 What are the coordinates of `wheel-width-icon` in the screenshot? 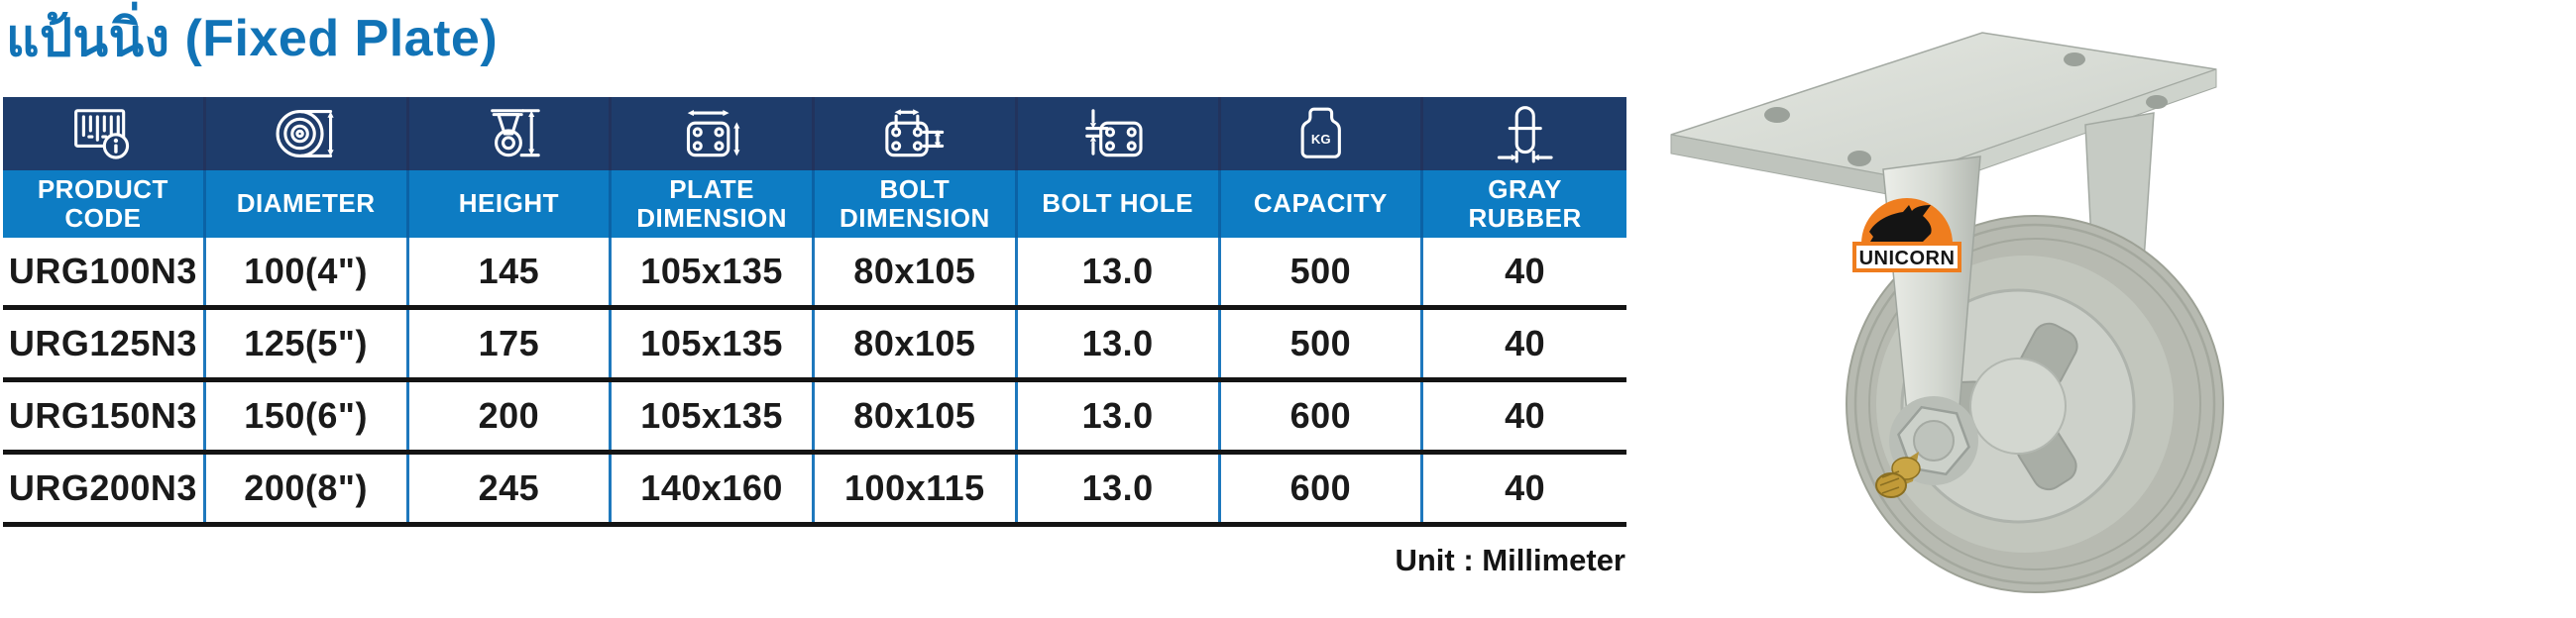 It's located at (1525, 134).